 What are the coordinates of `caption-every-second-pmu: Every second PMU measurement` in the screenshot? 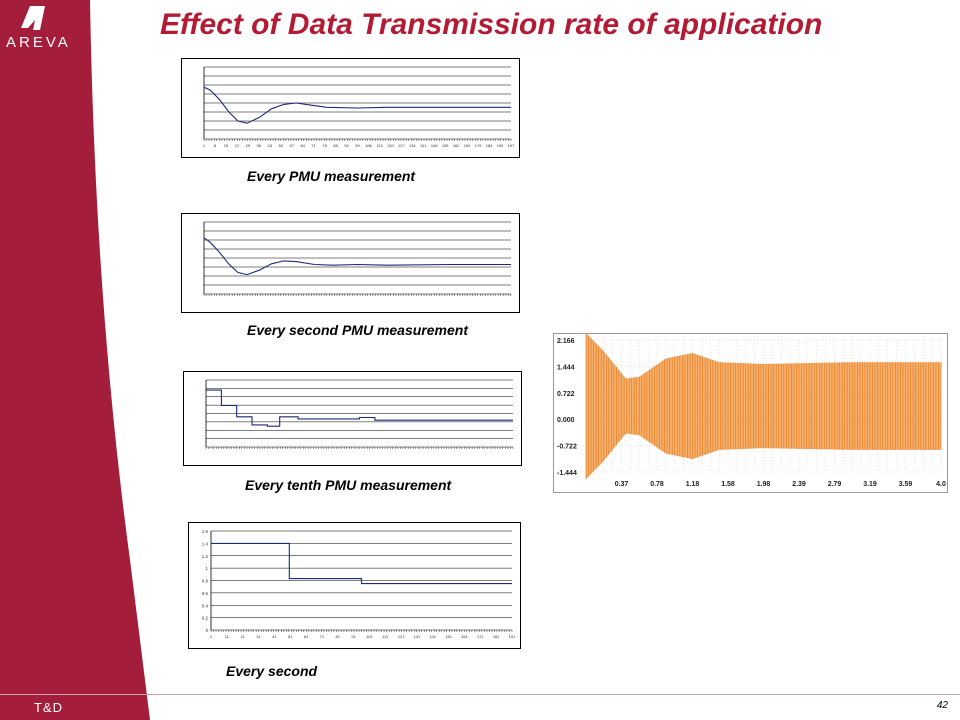 It's located at (357, 330).